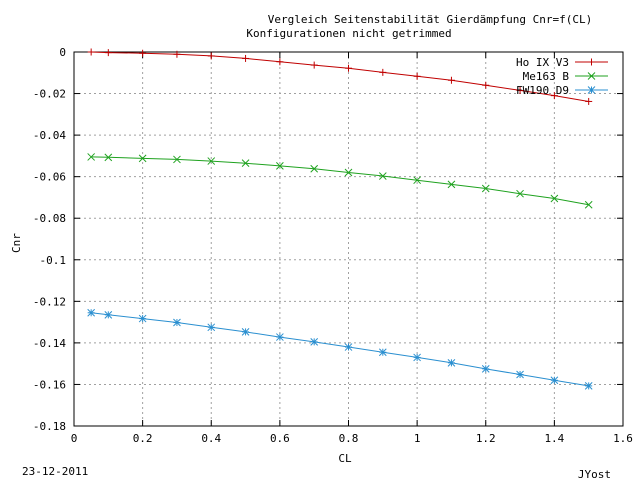  Describe the element at coordinates (74, 438) in the screenshot. I see `x-tick-label: 0` at that location.